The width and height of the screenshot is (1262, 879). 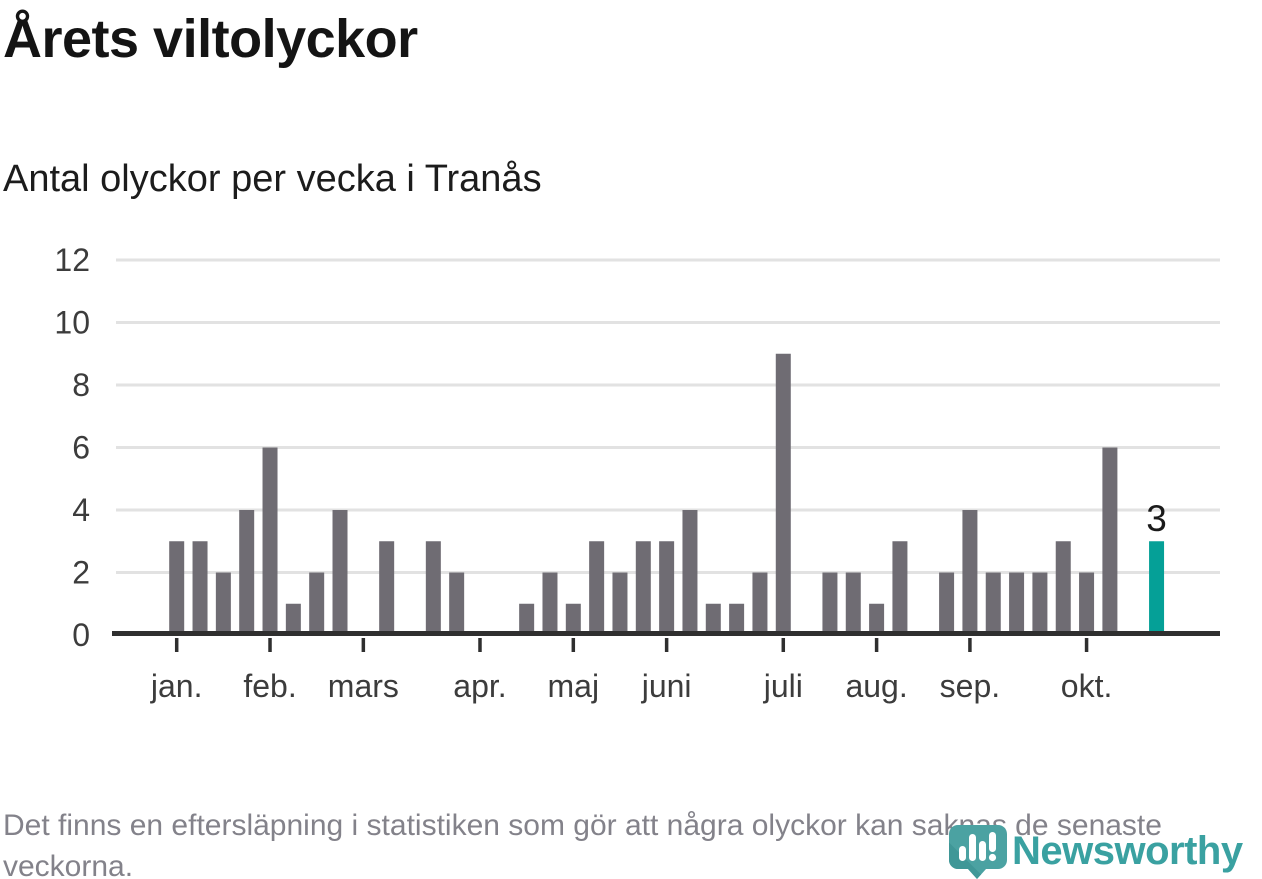 I want to click on y-axis-label-6: 6, so click(x=81, y=448).